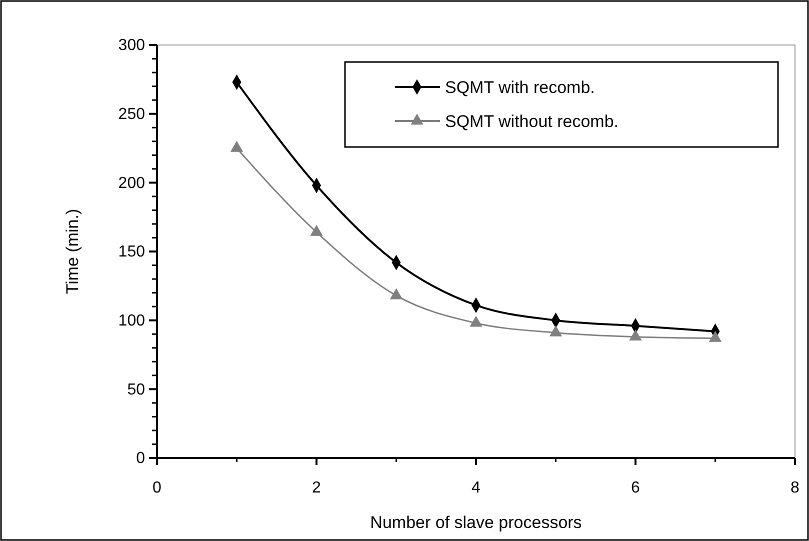 This screenshot has height=541, width=809. What do you see at coordinates (476, 487) in the screenshot?
I see `x-tick-label: 4` at bounding box center [476, 487].